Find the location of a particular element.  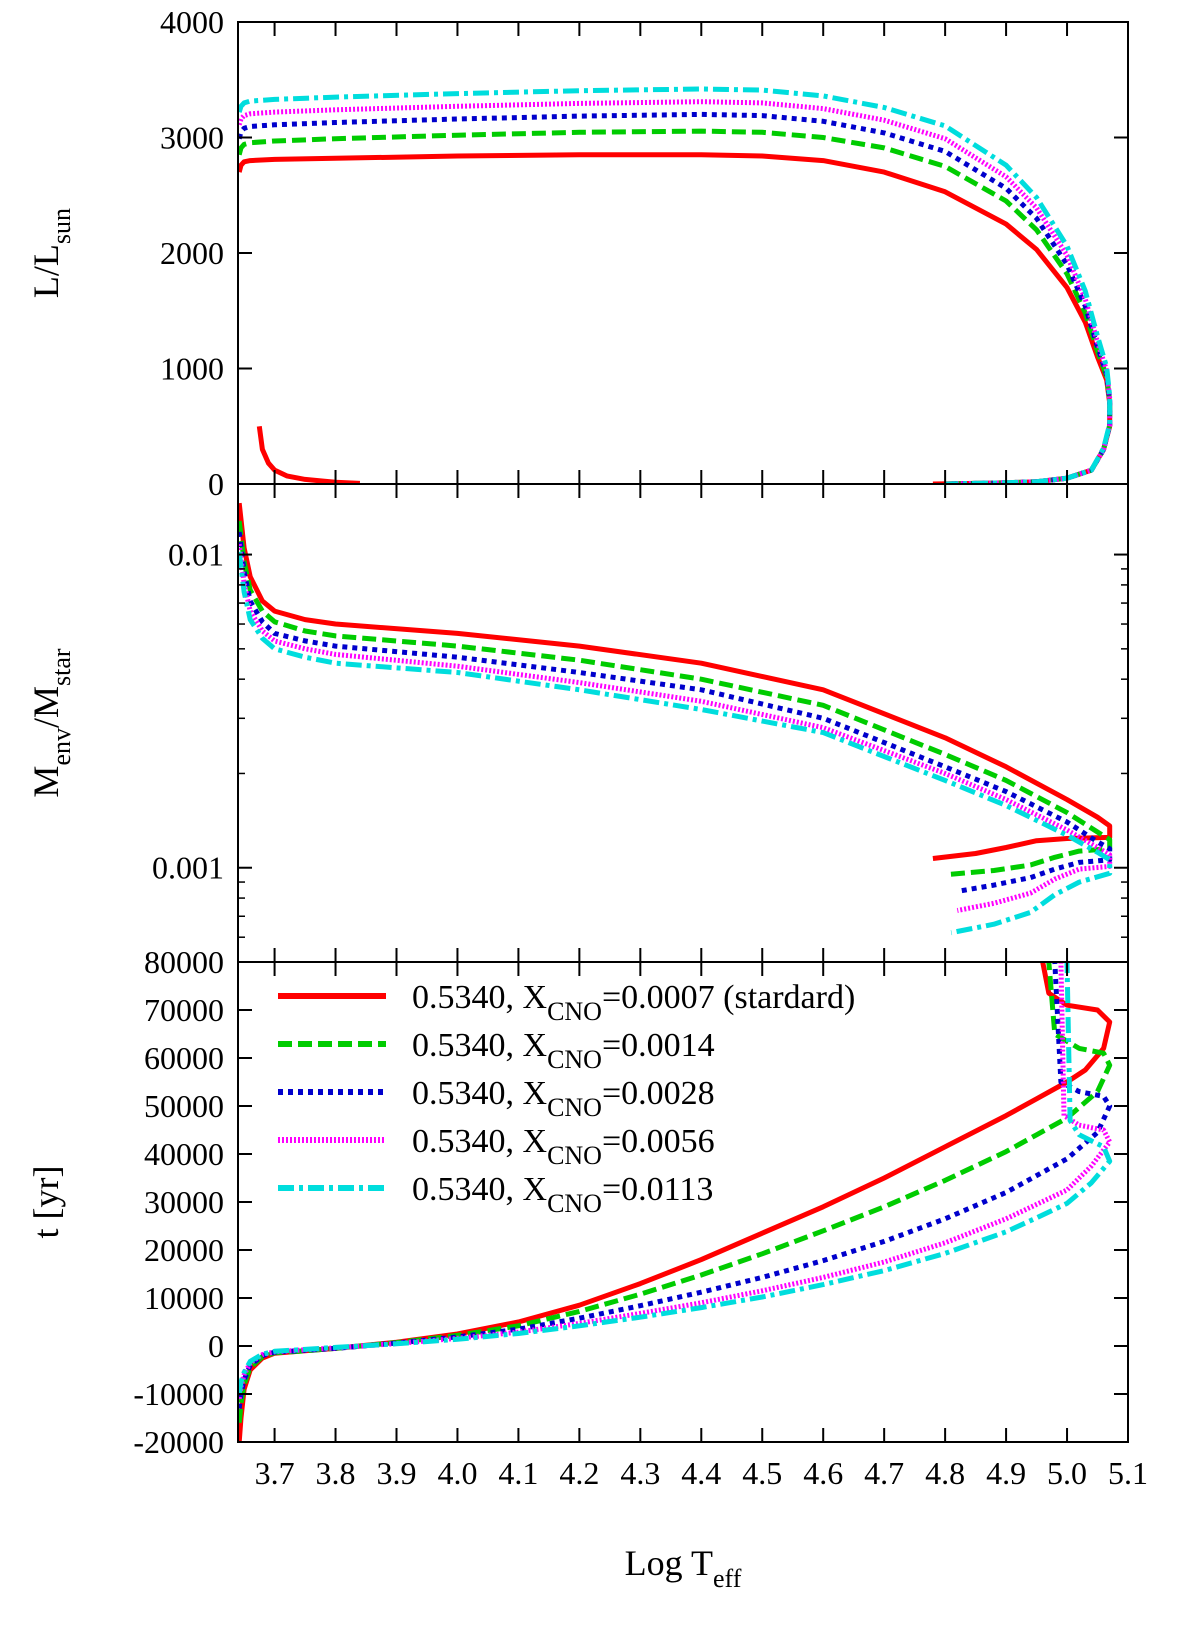

xtick-label: 4.2 is located at coordinates (579, 1473).